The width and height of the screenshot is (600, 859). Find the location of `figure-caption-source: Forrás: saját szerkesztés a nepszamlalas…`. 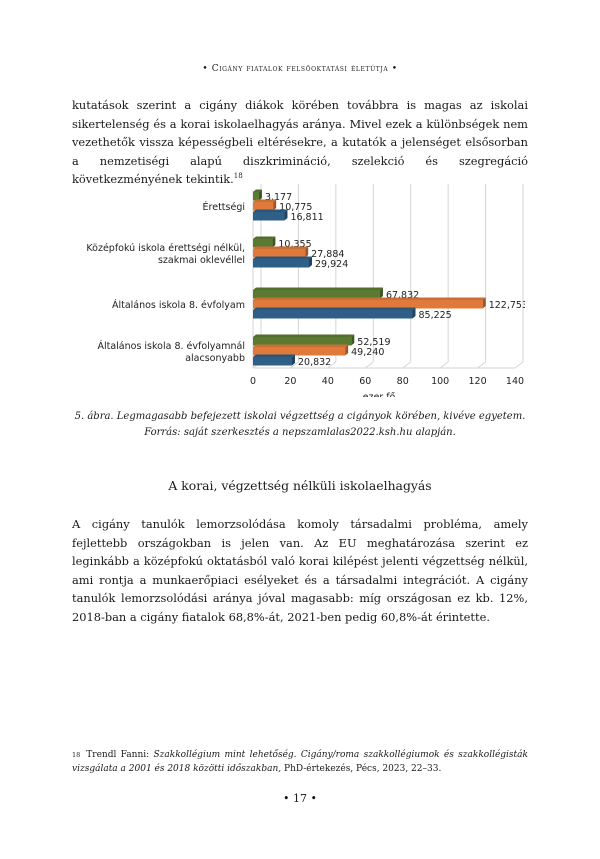

figure-caption-source: Forrás: saját szerkesztés a nepszamlalas… is located at coordinates (300, 432).